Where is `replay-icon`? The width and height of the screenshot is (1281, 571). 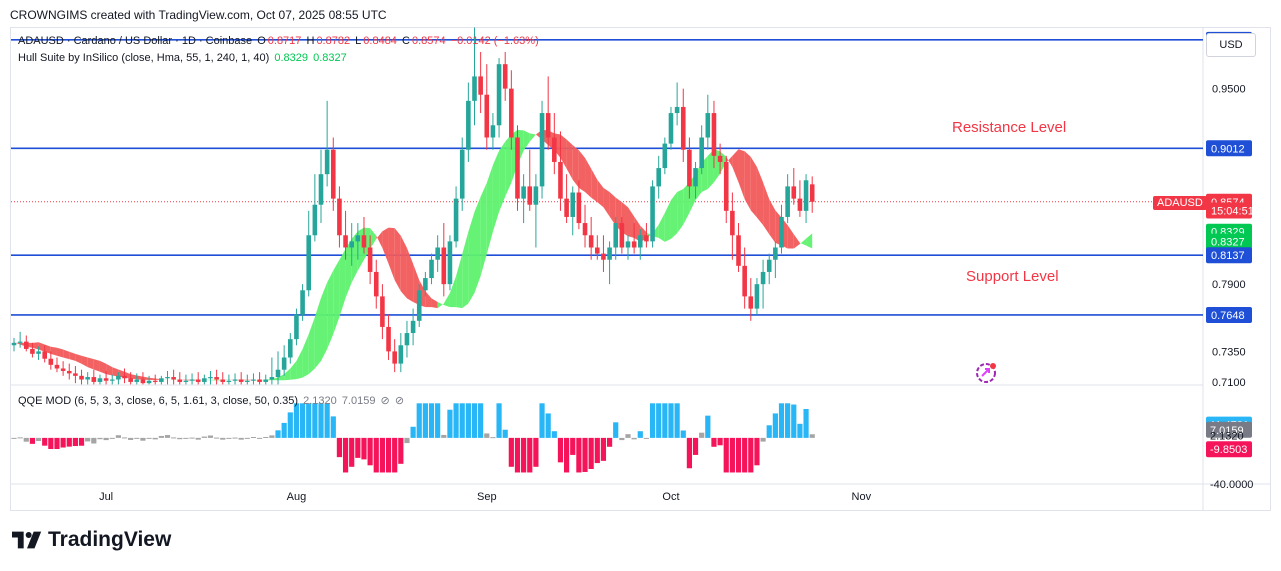
replay-icon is located at coordinates (986, 373).